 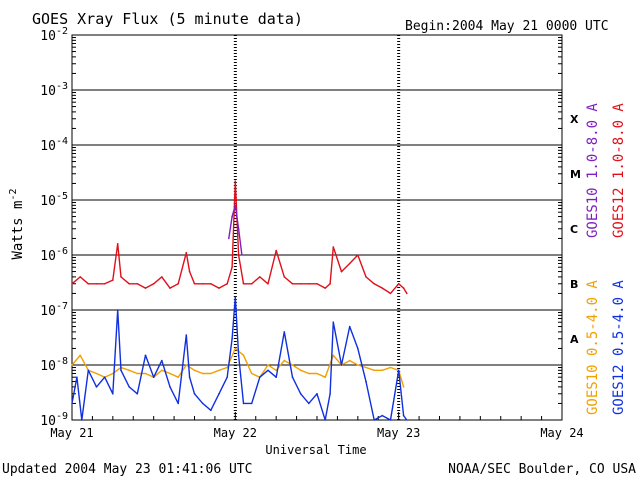 What do you see at coordinates (574, 119) in the screenshot?
I see `flare-class-label: X` at bounding box center [574, 119].